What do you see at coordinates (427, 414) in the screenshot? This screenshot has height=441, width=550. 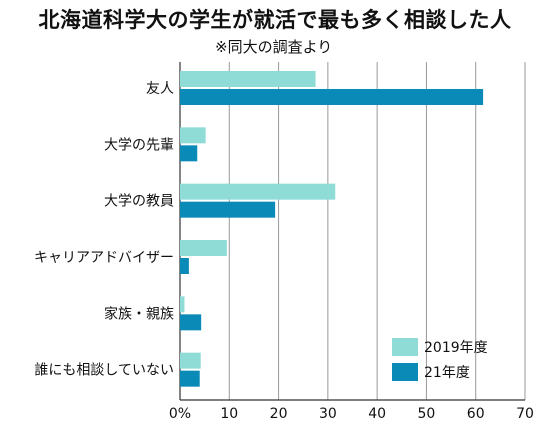 I see `x-tick-label: 50` at bounding box center [427, 414].